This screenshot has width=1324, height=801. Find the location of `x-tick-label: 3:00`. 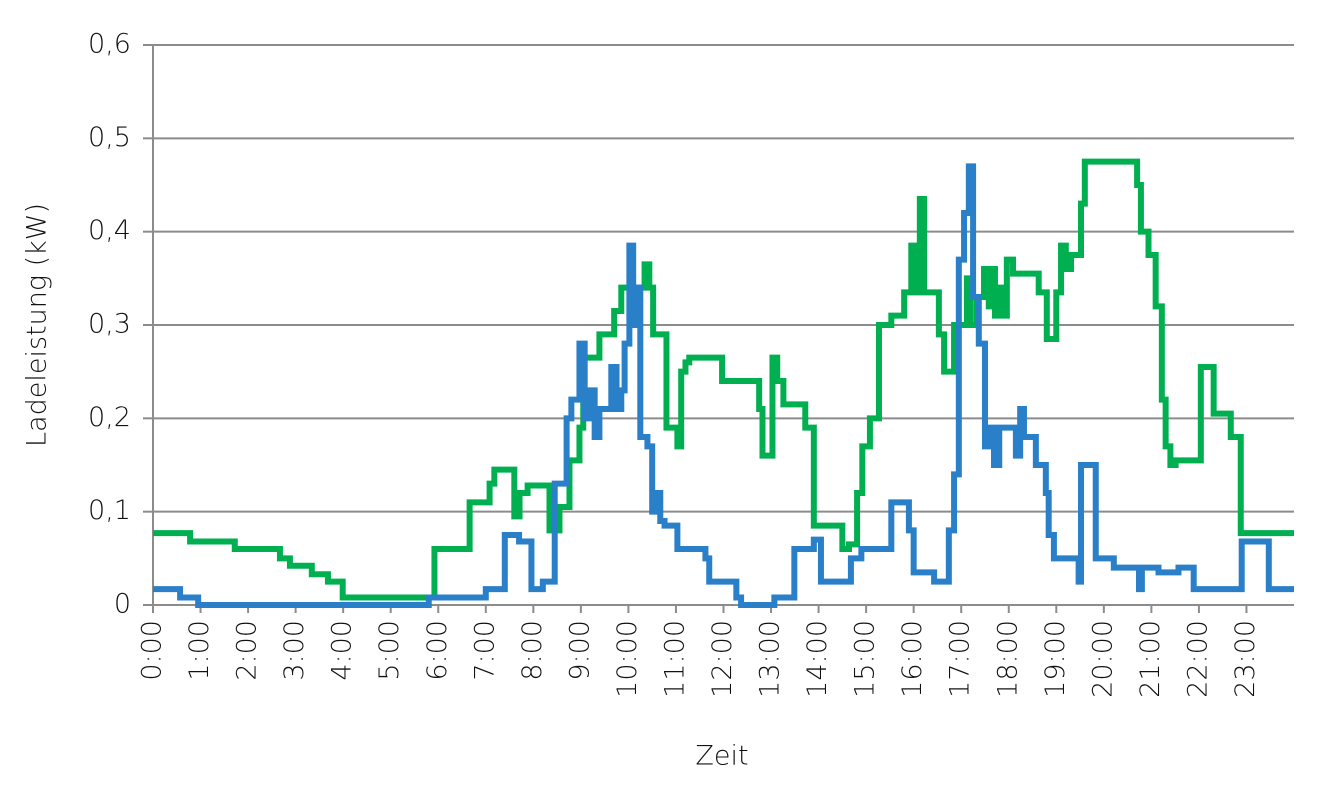

x-tick-label: 3:00 is located at coordinates (294, 650).